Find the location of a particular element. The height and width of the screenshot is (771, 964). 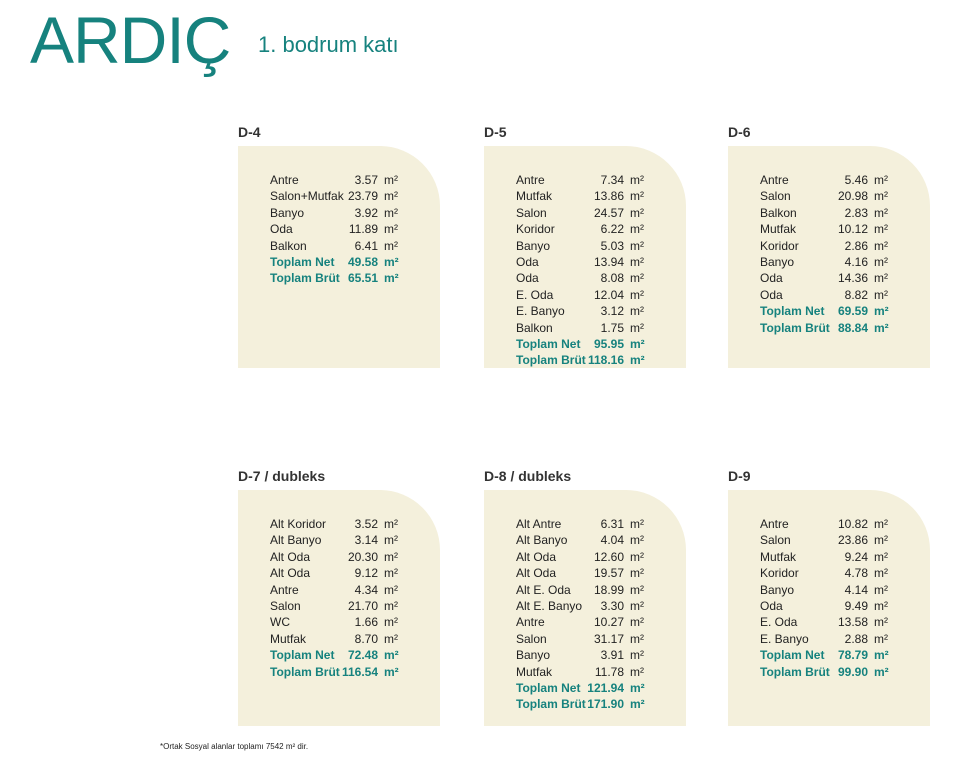

area-value: 4.16 is located at coordinates (856, 262).